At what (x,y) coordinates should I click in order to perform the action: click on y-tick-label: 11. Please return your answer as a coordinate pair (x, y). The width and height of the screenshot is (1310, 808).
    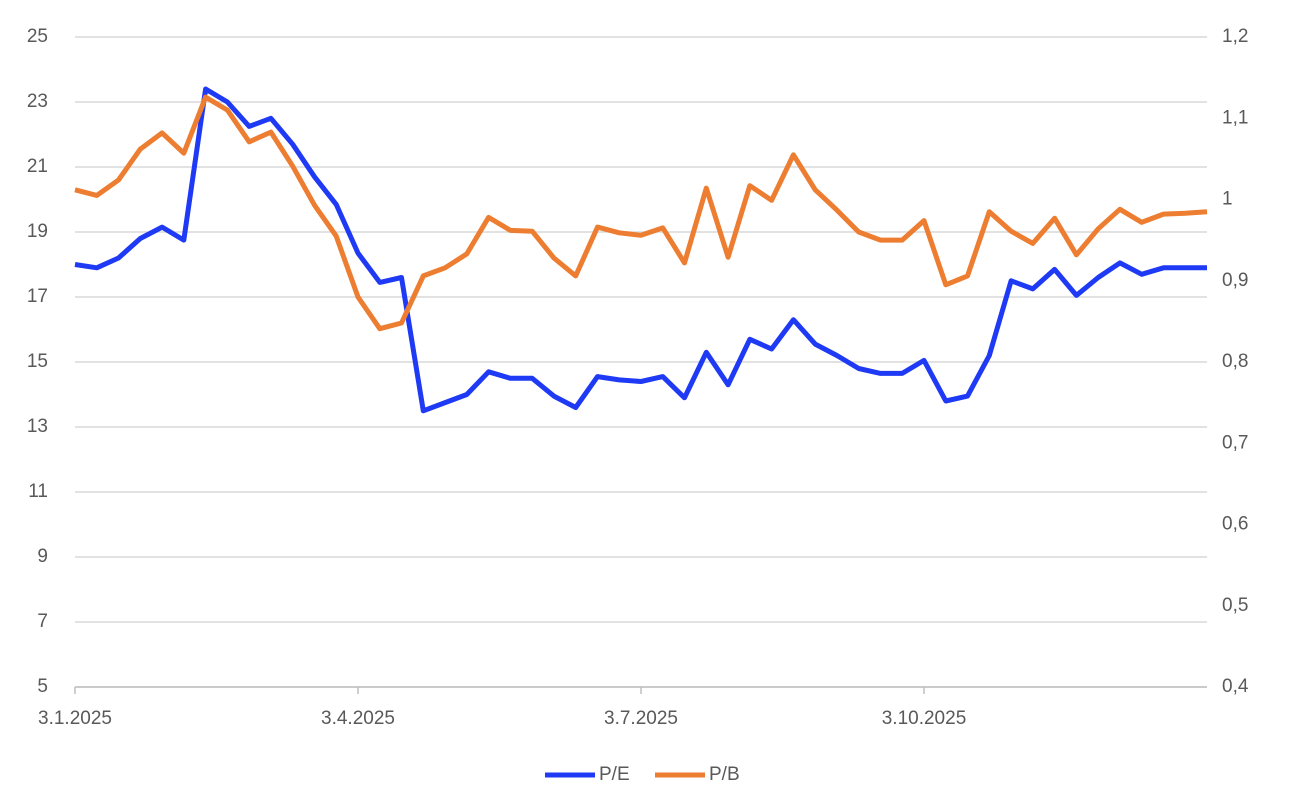
    Looking at the image, I should click on (38, 491).